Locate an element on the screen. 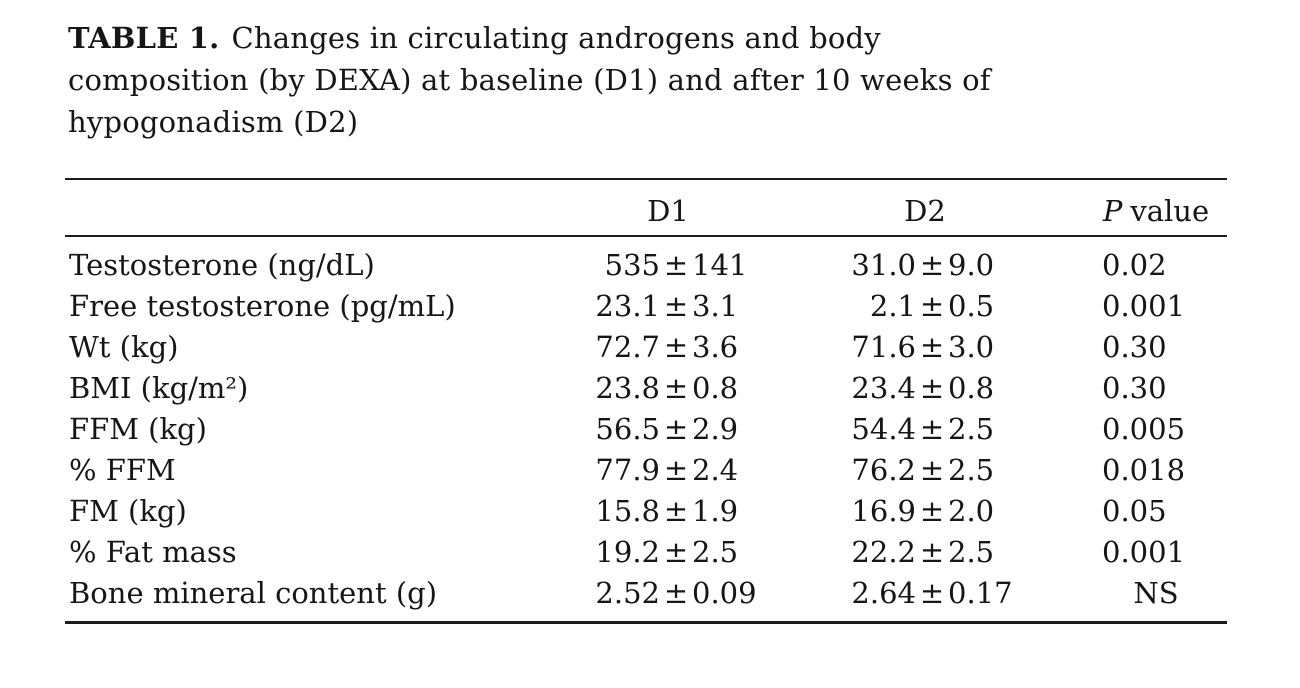  d2-value: 16.9 is located at coordinates (883, 510).